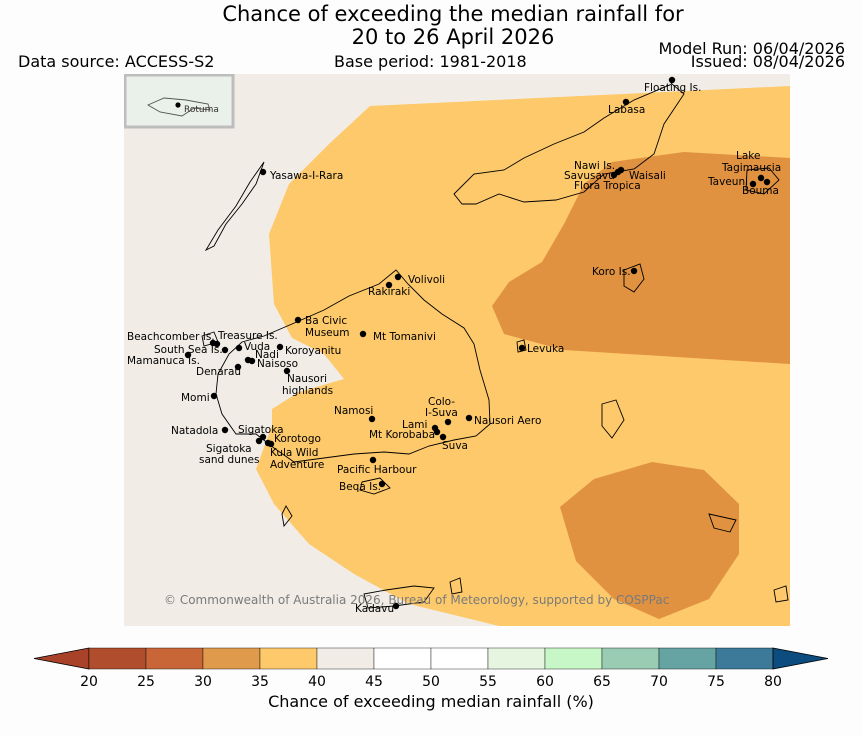  What do you see at coordinates (419, 279) in the screenshot?
I see `place-volivoli: Volivoli` at bounding box center [419, 279].